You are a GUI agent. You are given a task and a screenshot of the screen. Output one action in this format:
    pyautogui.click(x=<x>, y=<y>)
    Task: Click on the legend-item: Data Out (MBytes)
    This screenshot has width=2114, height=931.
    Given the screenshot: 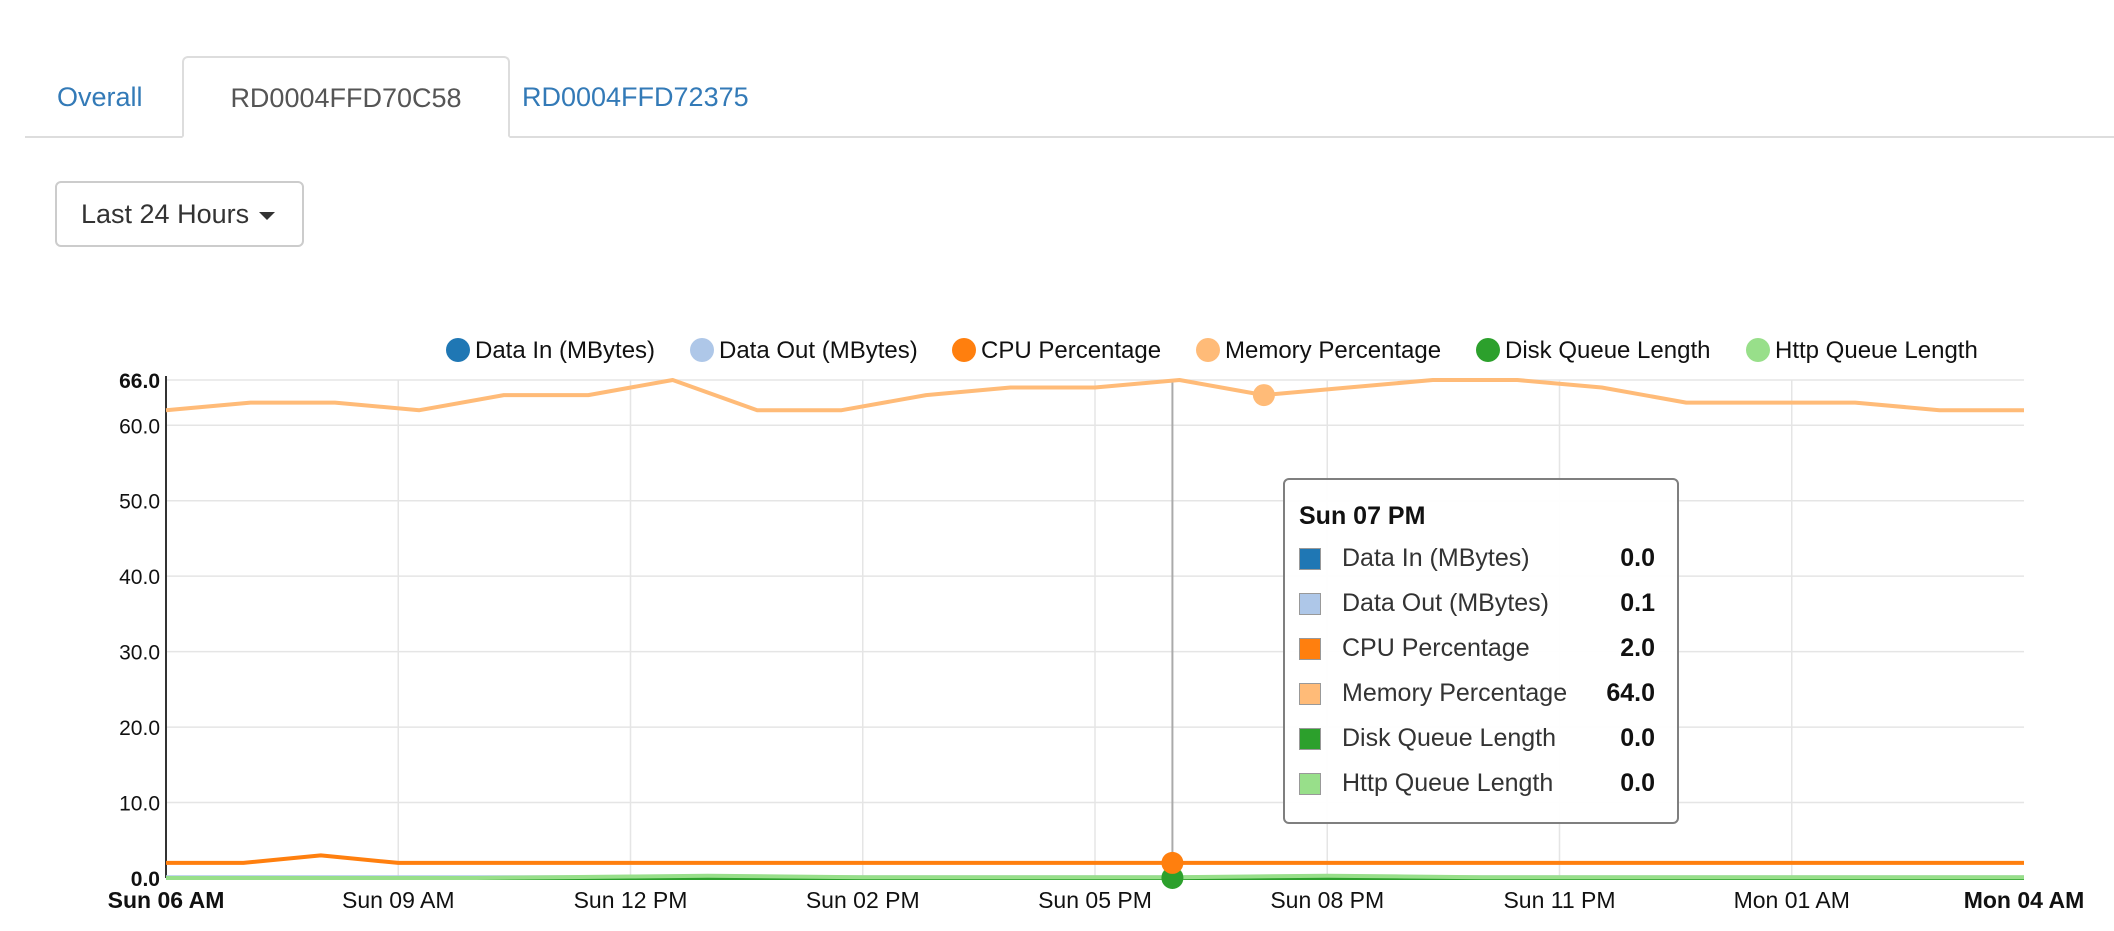 What is the action you would take?
    pyautogui.click(x=804, y=350)
    